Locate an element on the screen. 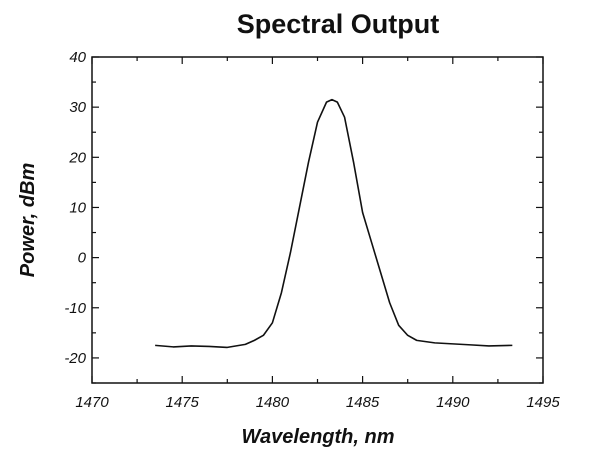  x-tick-label: 1485 is located at coordinates (363, 402).